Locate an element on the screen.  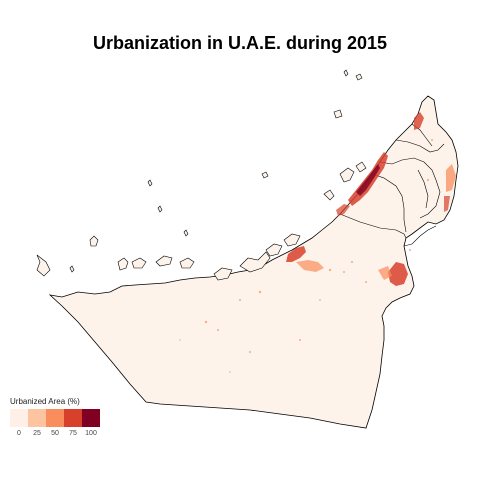
border-dubai-sharjah is located at coordinates (389, 203).